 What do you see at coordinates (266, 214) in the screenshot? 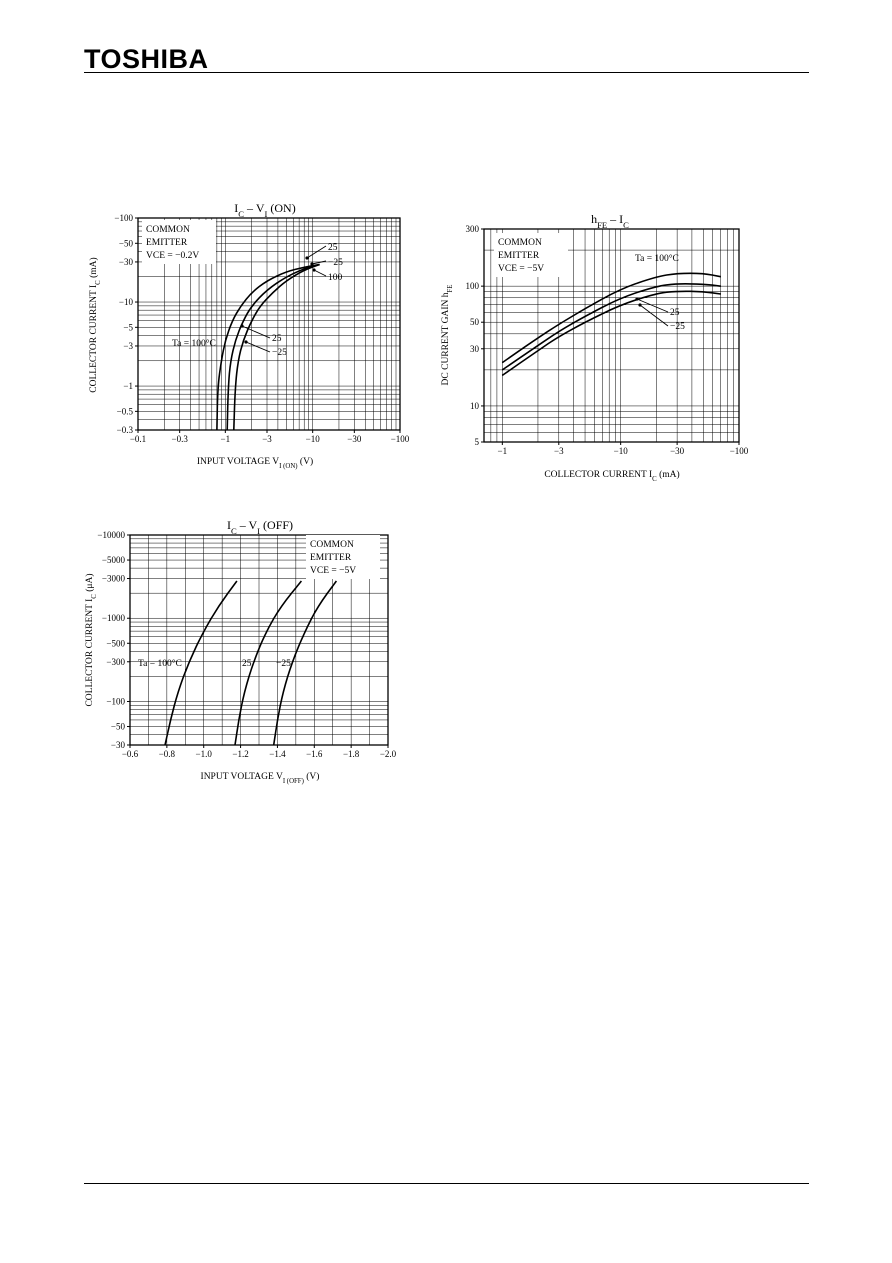
I see `chart-title-sub2: I` at bounding box center [266, 214].